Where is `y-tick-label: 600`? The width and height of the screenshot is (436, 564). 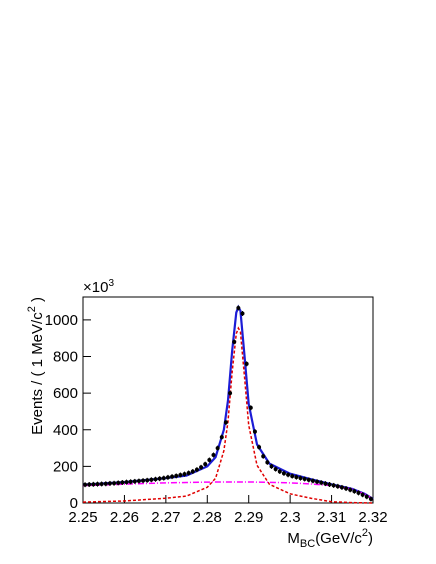 y-tick-label: 600 is located at coordinates (65, 393).